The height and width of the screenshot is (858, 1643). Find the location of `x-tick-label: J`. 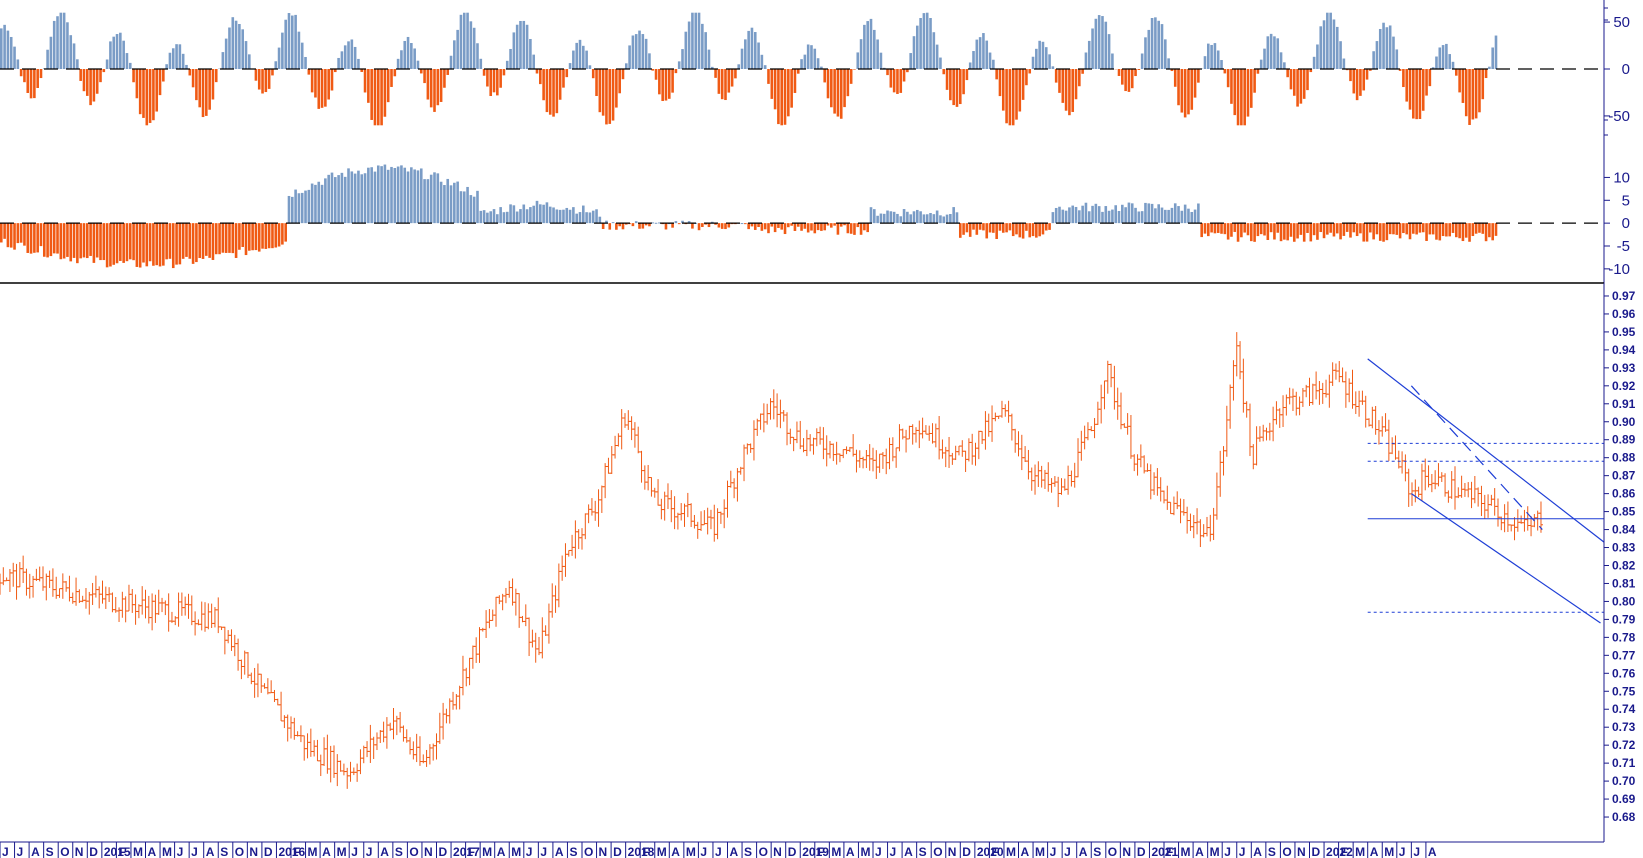

x-tick-label: J is located at coordinates (529, 851).